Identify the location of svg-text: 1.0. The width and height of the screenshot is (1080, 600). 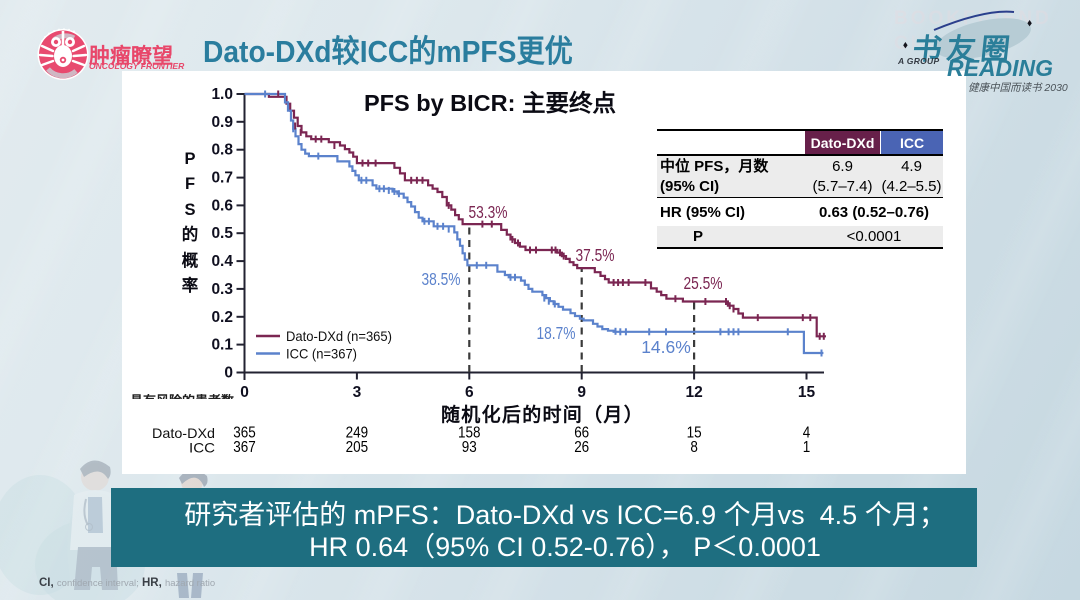
(222, 94).